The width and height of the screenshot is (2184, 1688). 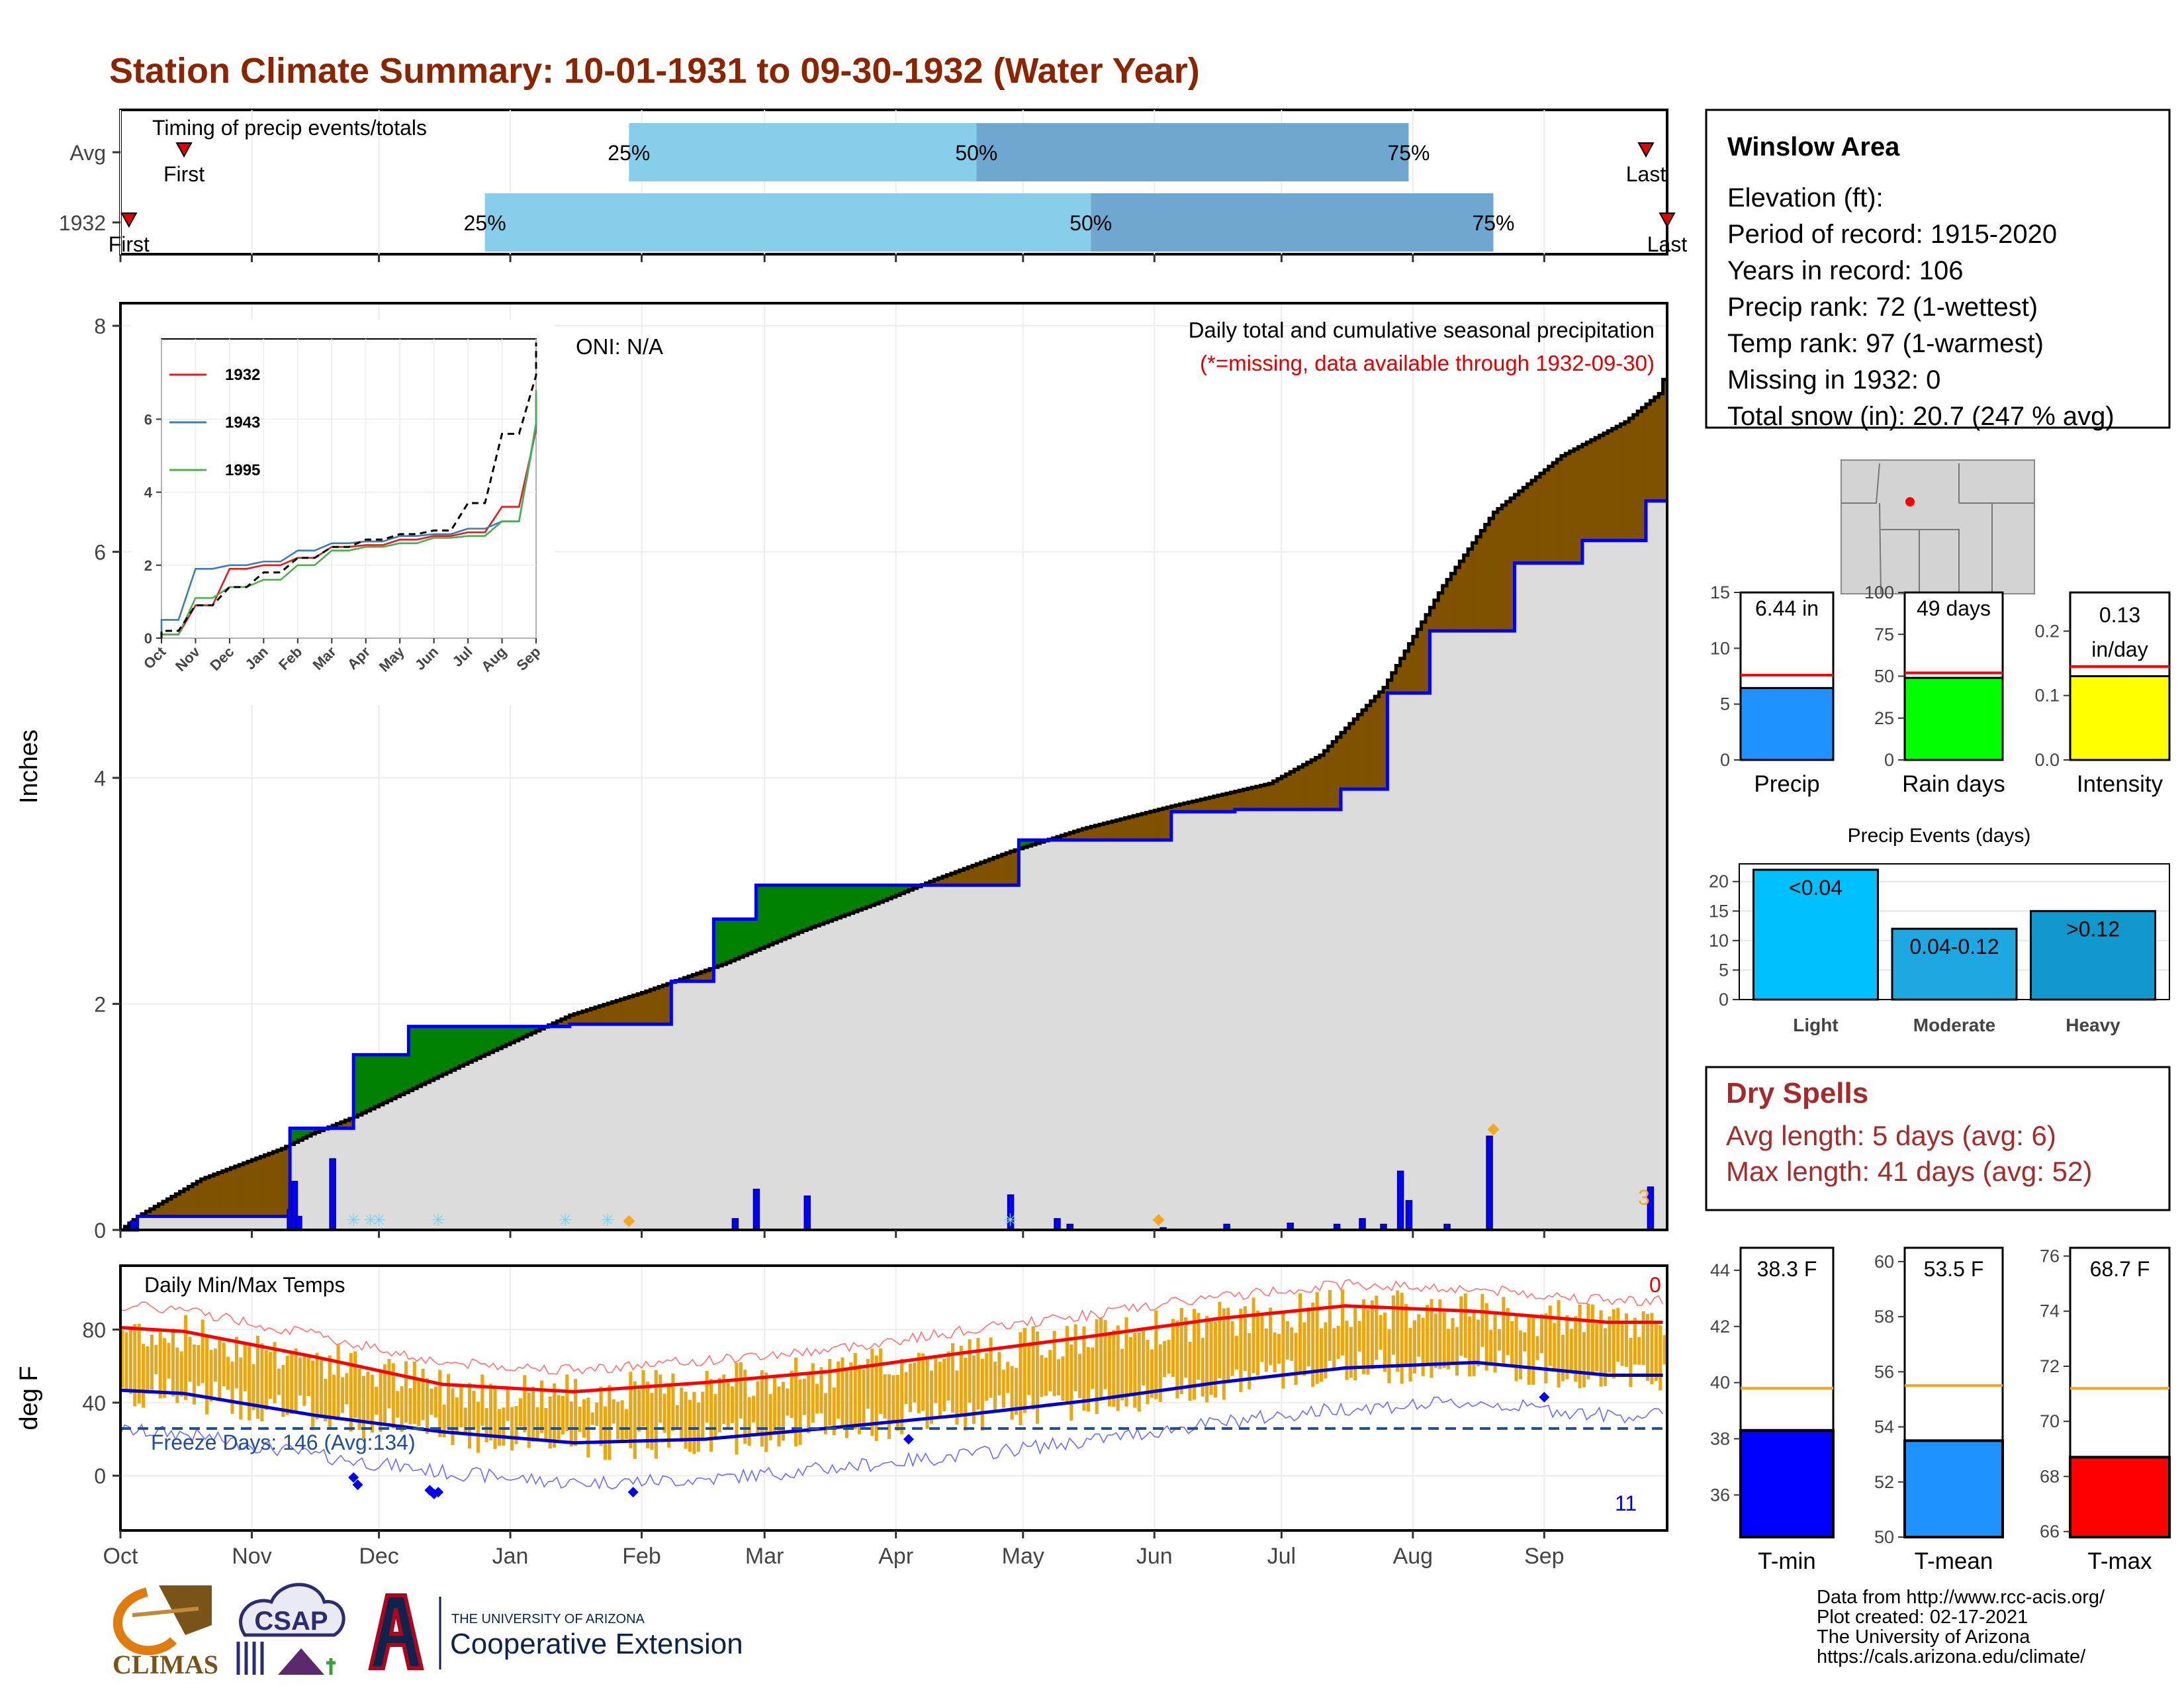 I want to click on timing-bar-q25-q50, so click(x=788, y=222).